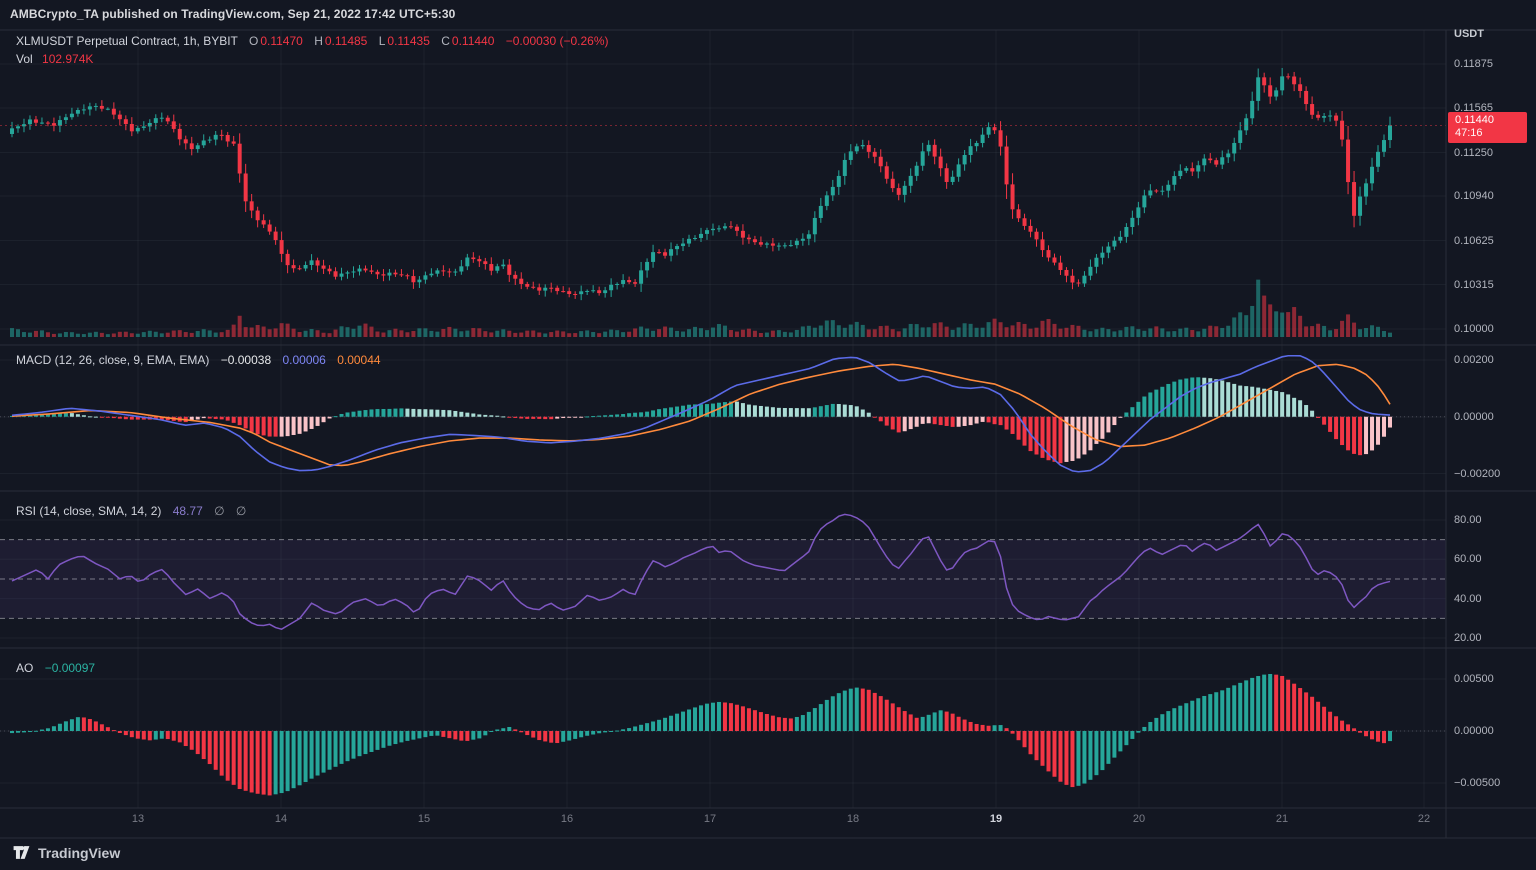  I want to click on change-value: −0.00030 (−0.26%), so click(557, 41).